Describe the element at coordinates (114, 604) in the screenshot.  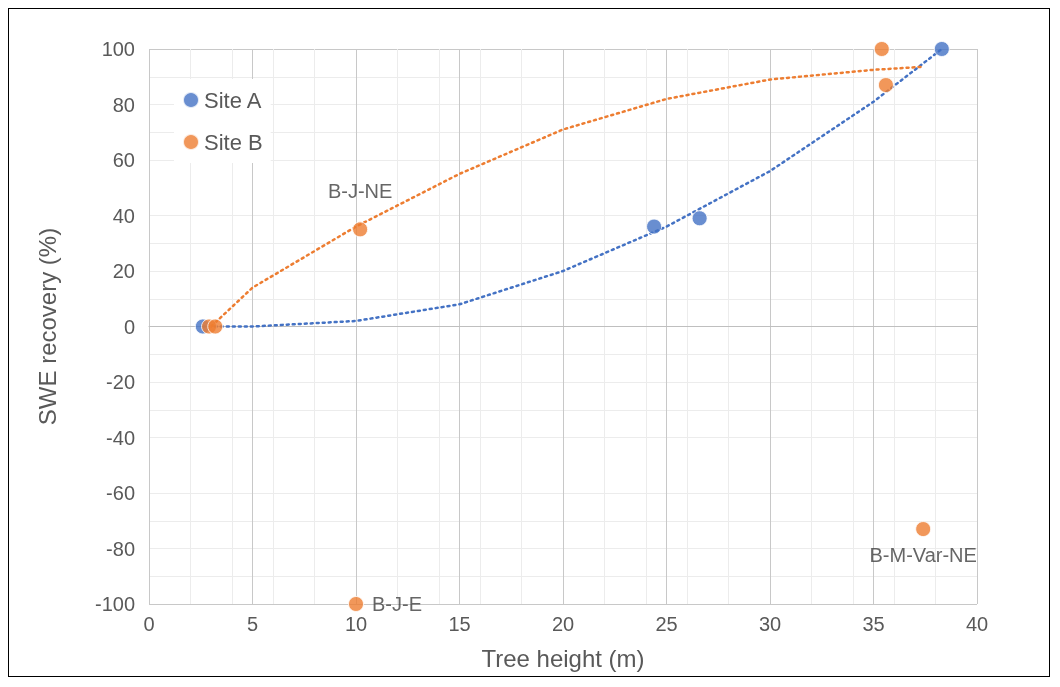
I see `y-tick-label: -100` at that location.